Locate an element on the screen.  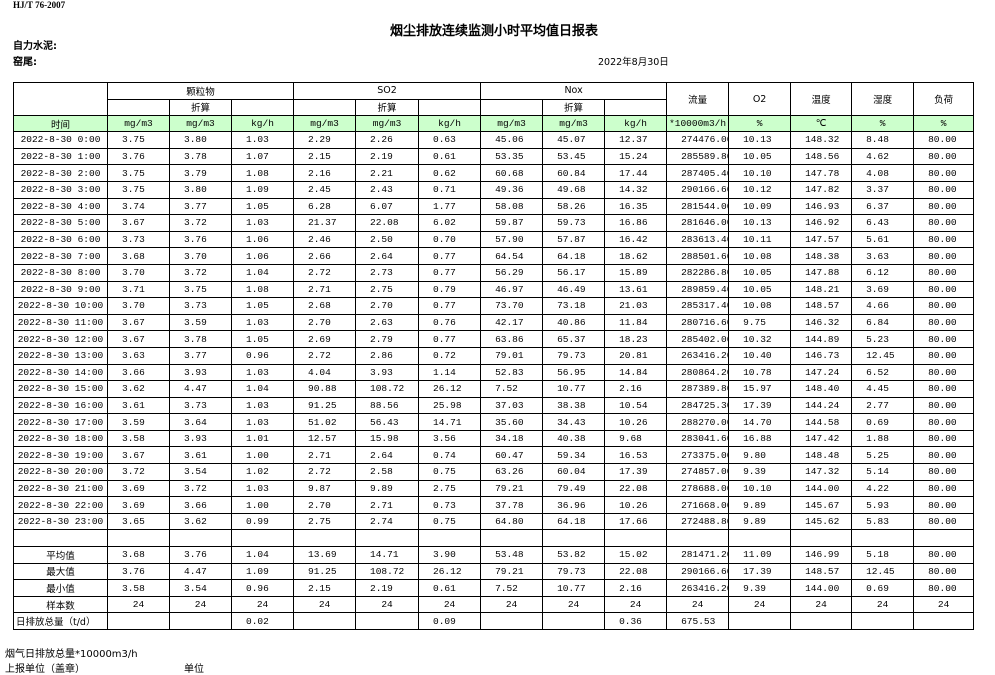
value-cell: 59.34 is located at coordinates (574, 455).